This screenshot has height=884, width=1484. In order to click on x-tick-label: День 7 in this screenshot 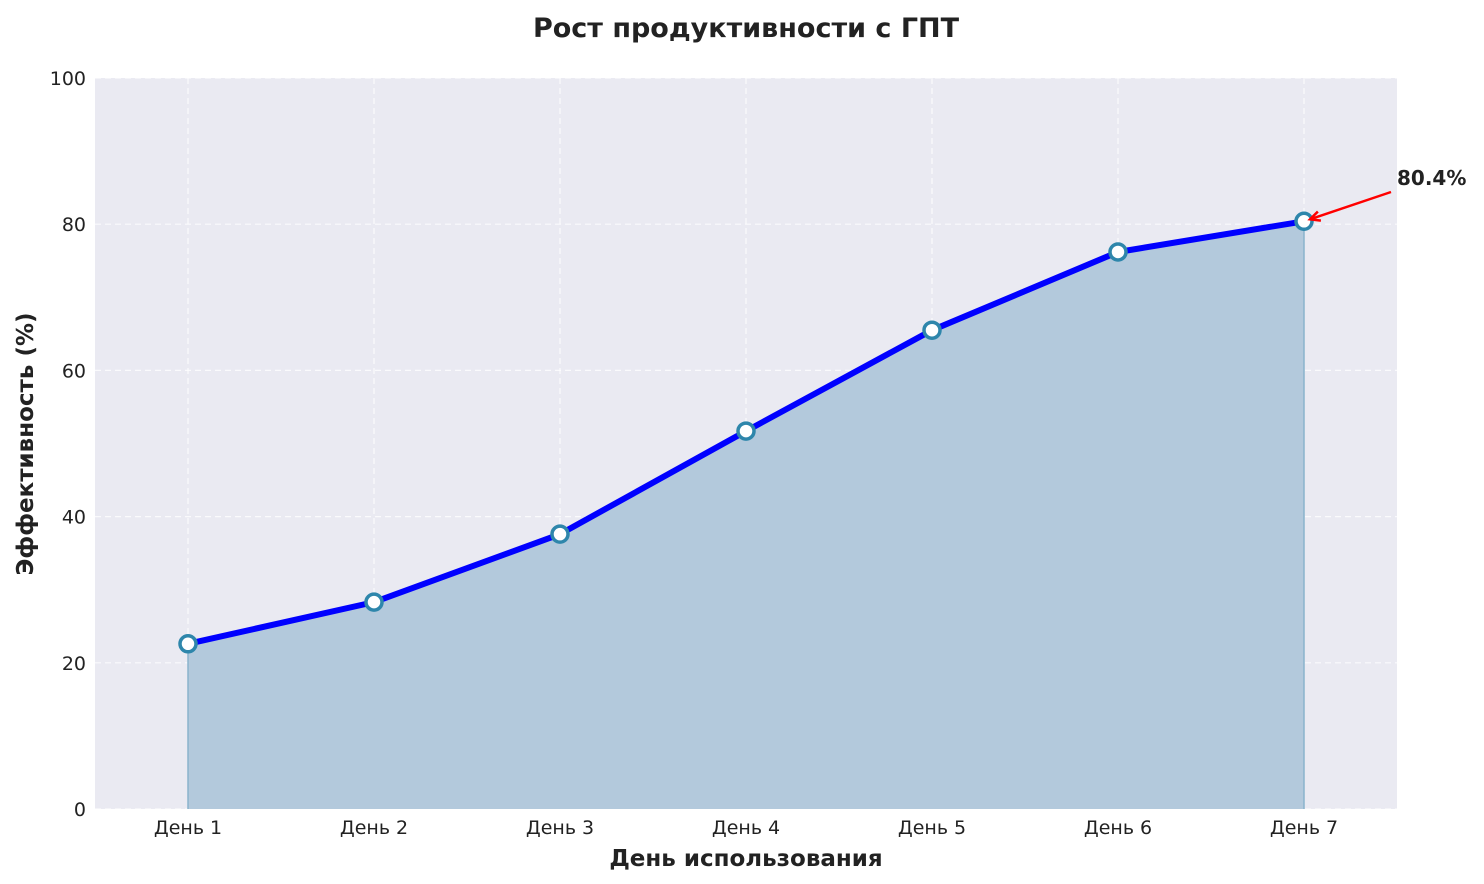, I will do `click(1304, 828)`.